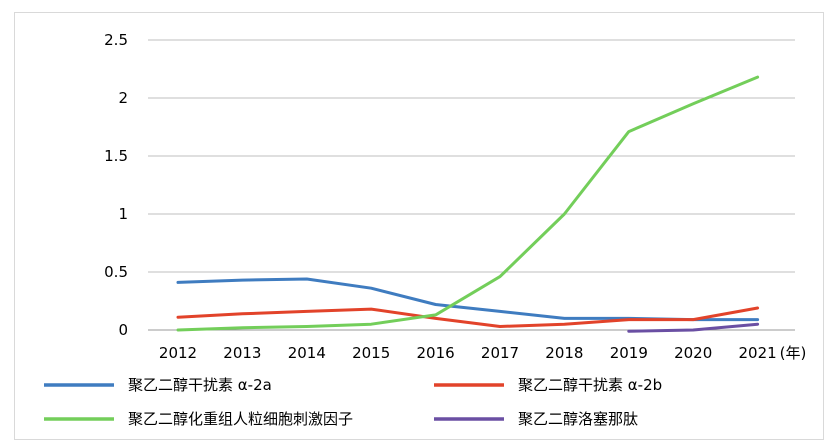 The height and width of the screenshot is (448, 838). Describe the element at coordinates (307, 353) in the screenshot. I see `x-tick-label: 2014` at that location.